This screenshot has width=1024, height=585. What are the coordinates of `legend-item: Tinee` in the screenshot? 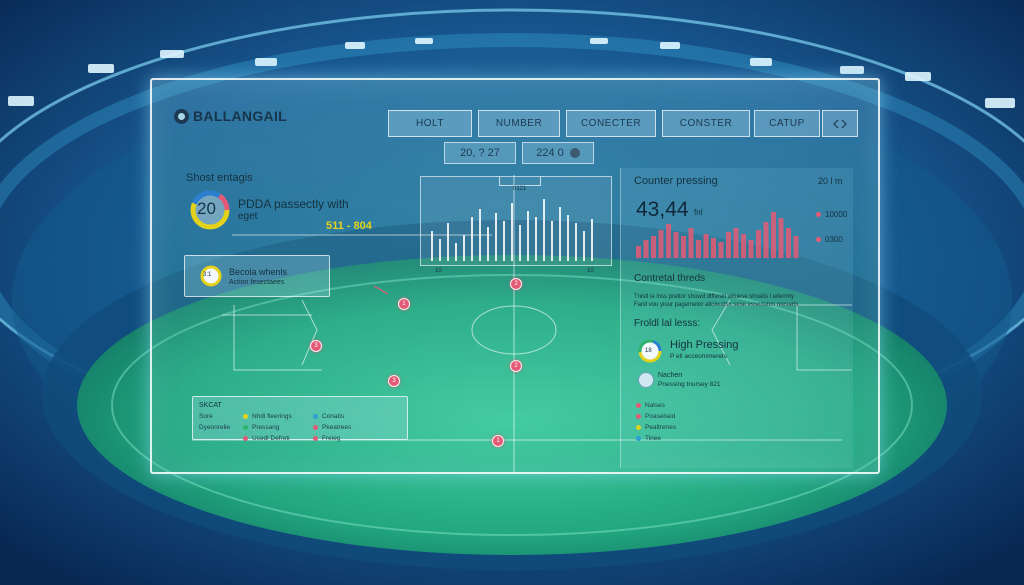 It's located at (656, 438).